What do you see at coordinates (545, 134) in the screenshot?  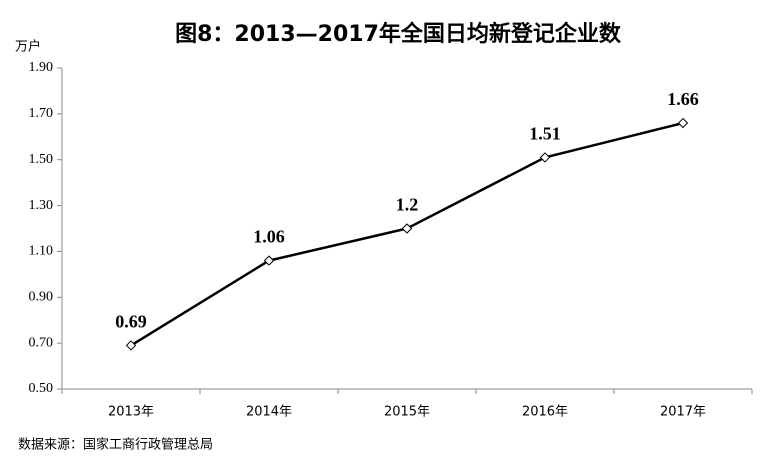 I see `value-label: 1.51` at bounding box center [545, 134].